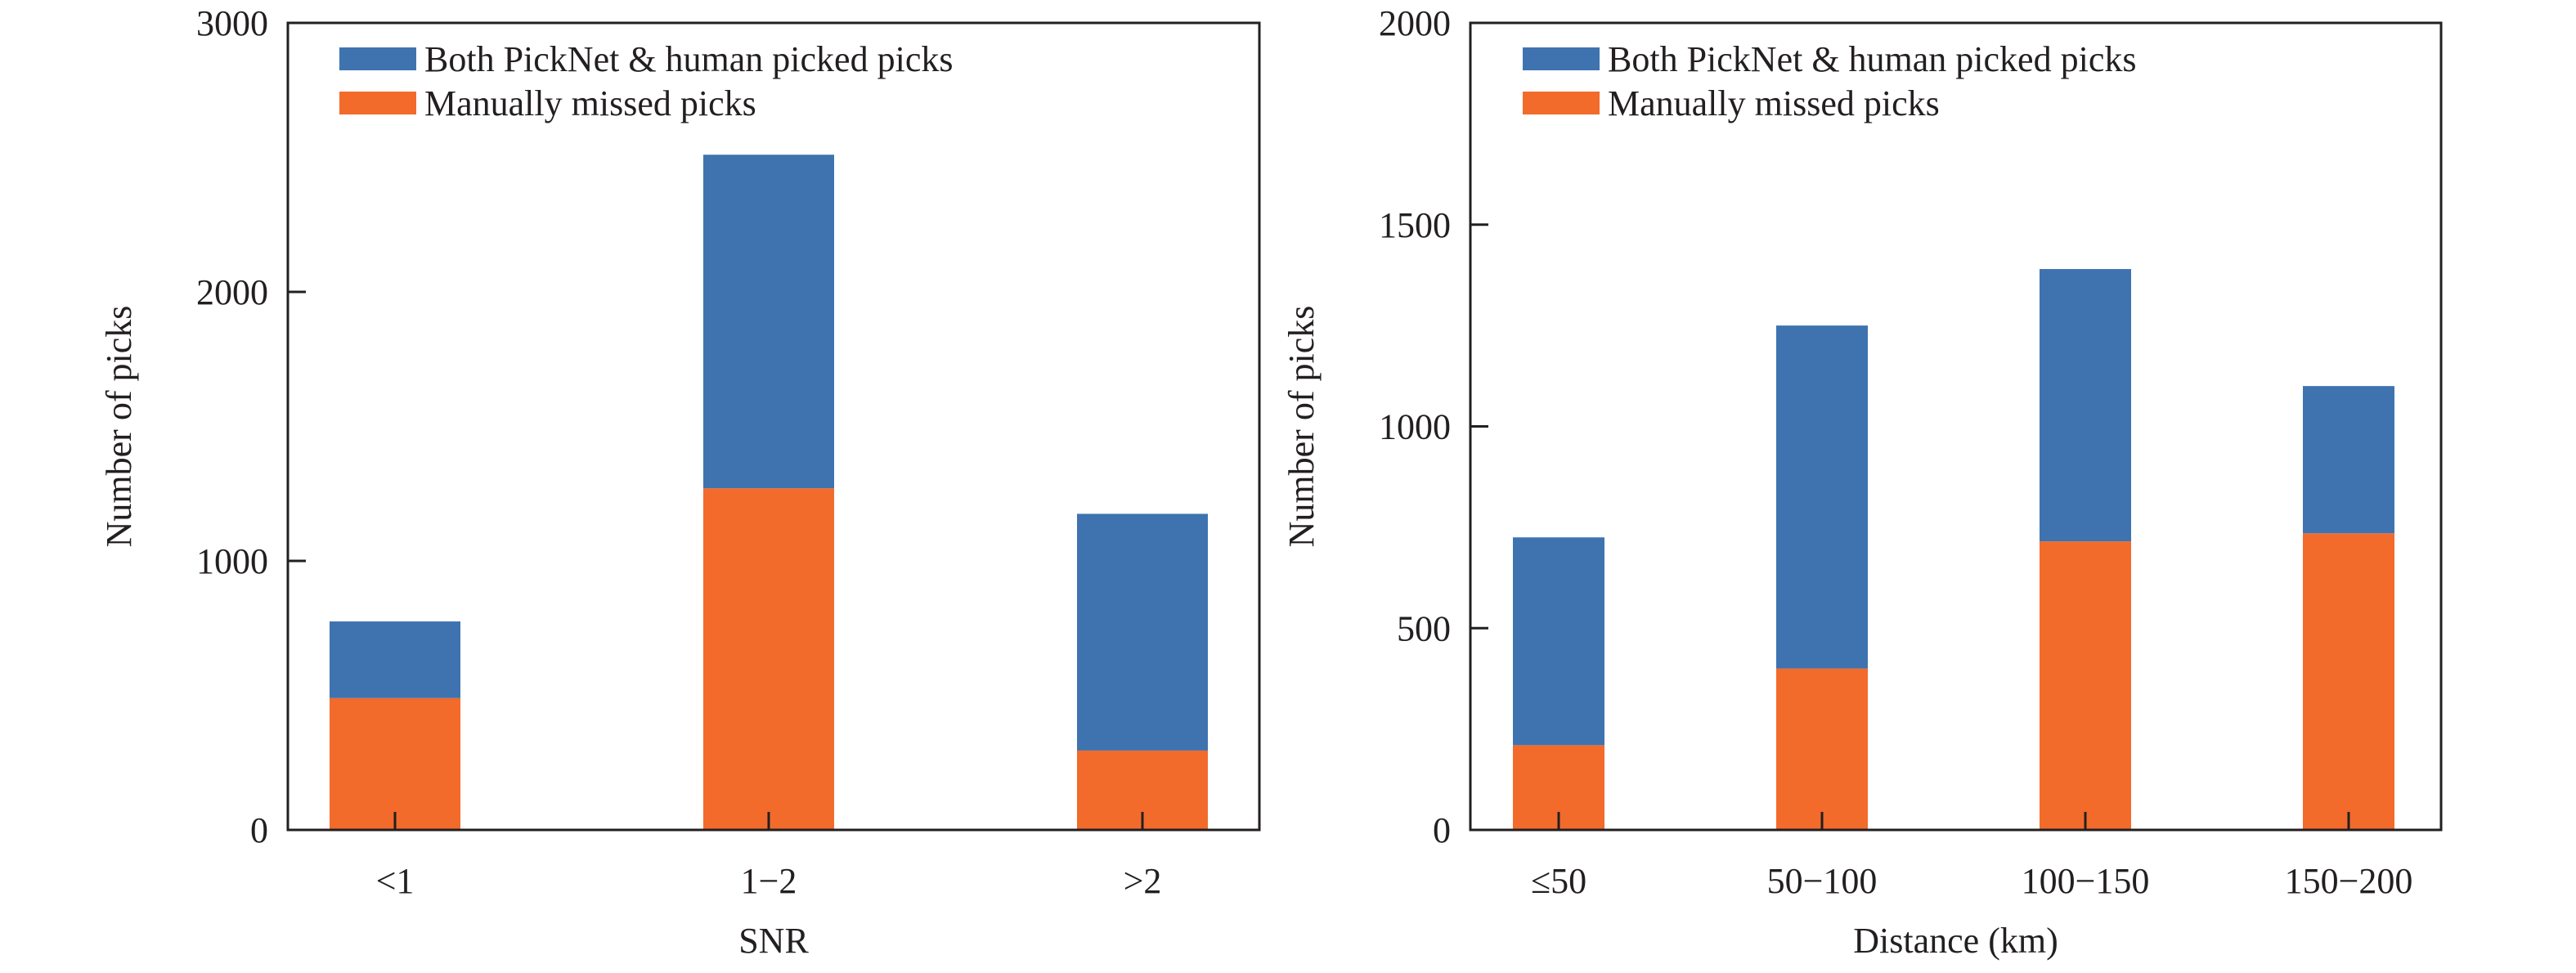 The height and width of the screenshot is (973, 2576). What do you see at coordinates (689, 59) in the screenshot?
I see `legend-label-0-0: Both PickNet & human picked picks` at bounding box center [689, 59].